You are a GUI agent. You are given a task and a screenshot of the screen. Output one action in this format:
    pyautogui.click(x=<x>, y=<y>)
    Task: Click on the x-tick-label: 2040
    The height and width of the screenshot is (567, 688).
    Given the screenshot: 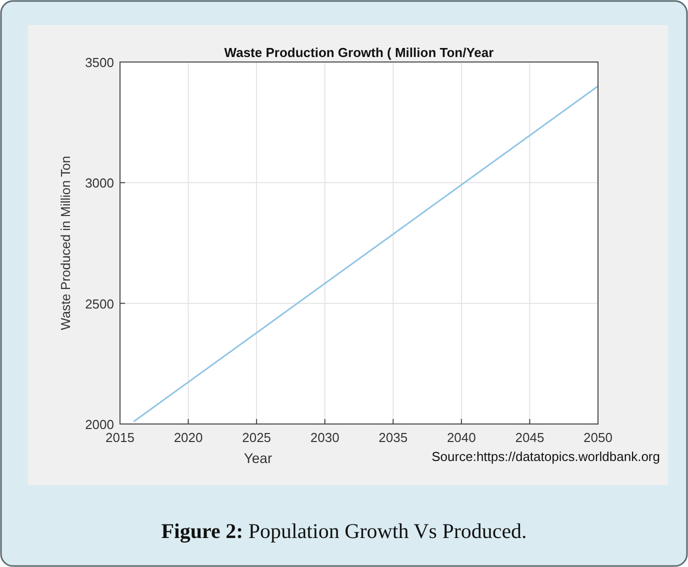 What is the action you would take?
    pyautogui.click(x=461, y=437)
    